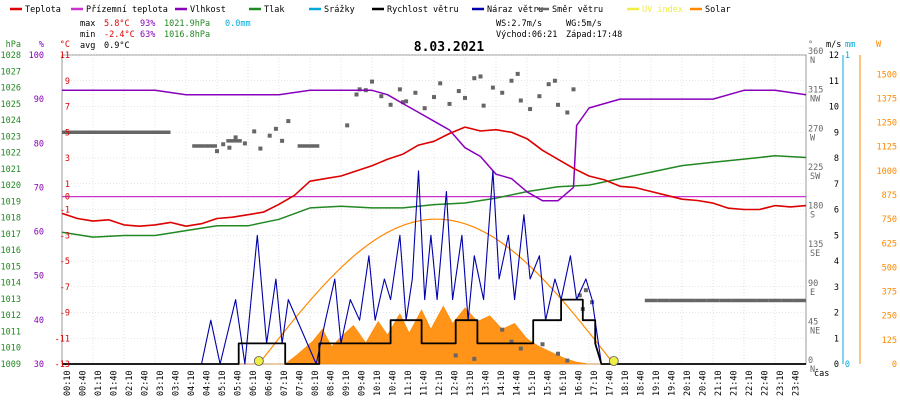 This screenshot has height=400, width=900. I want to click on x-tick: 10:10, so click(378, 383).